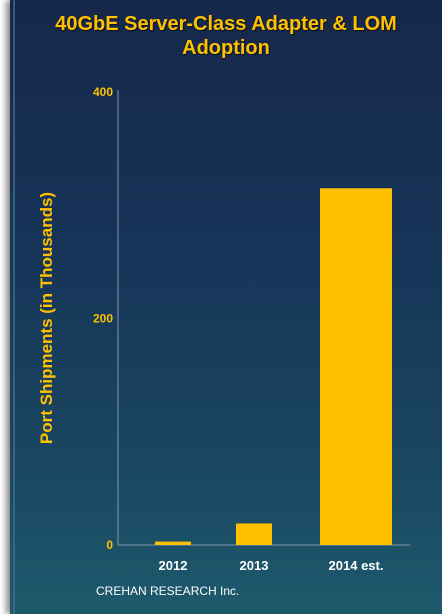  What do you see at coordinates (46, 318) in the screenshot?
I see `y-axis-label: Port Shipments (in Thousands)` at bounding box center [46, 318].